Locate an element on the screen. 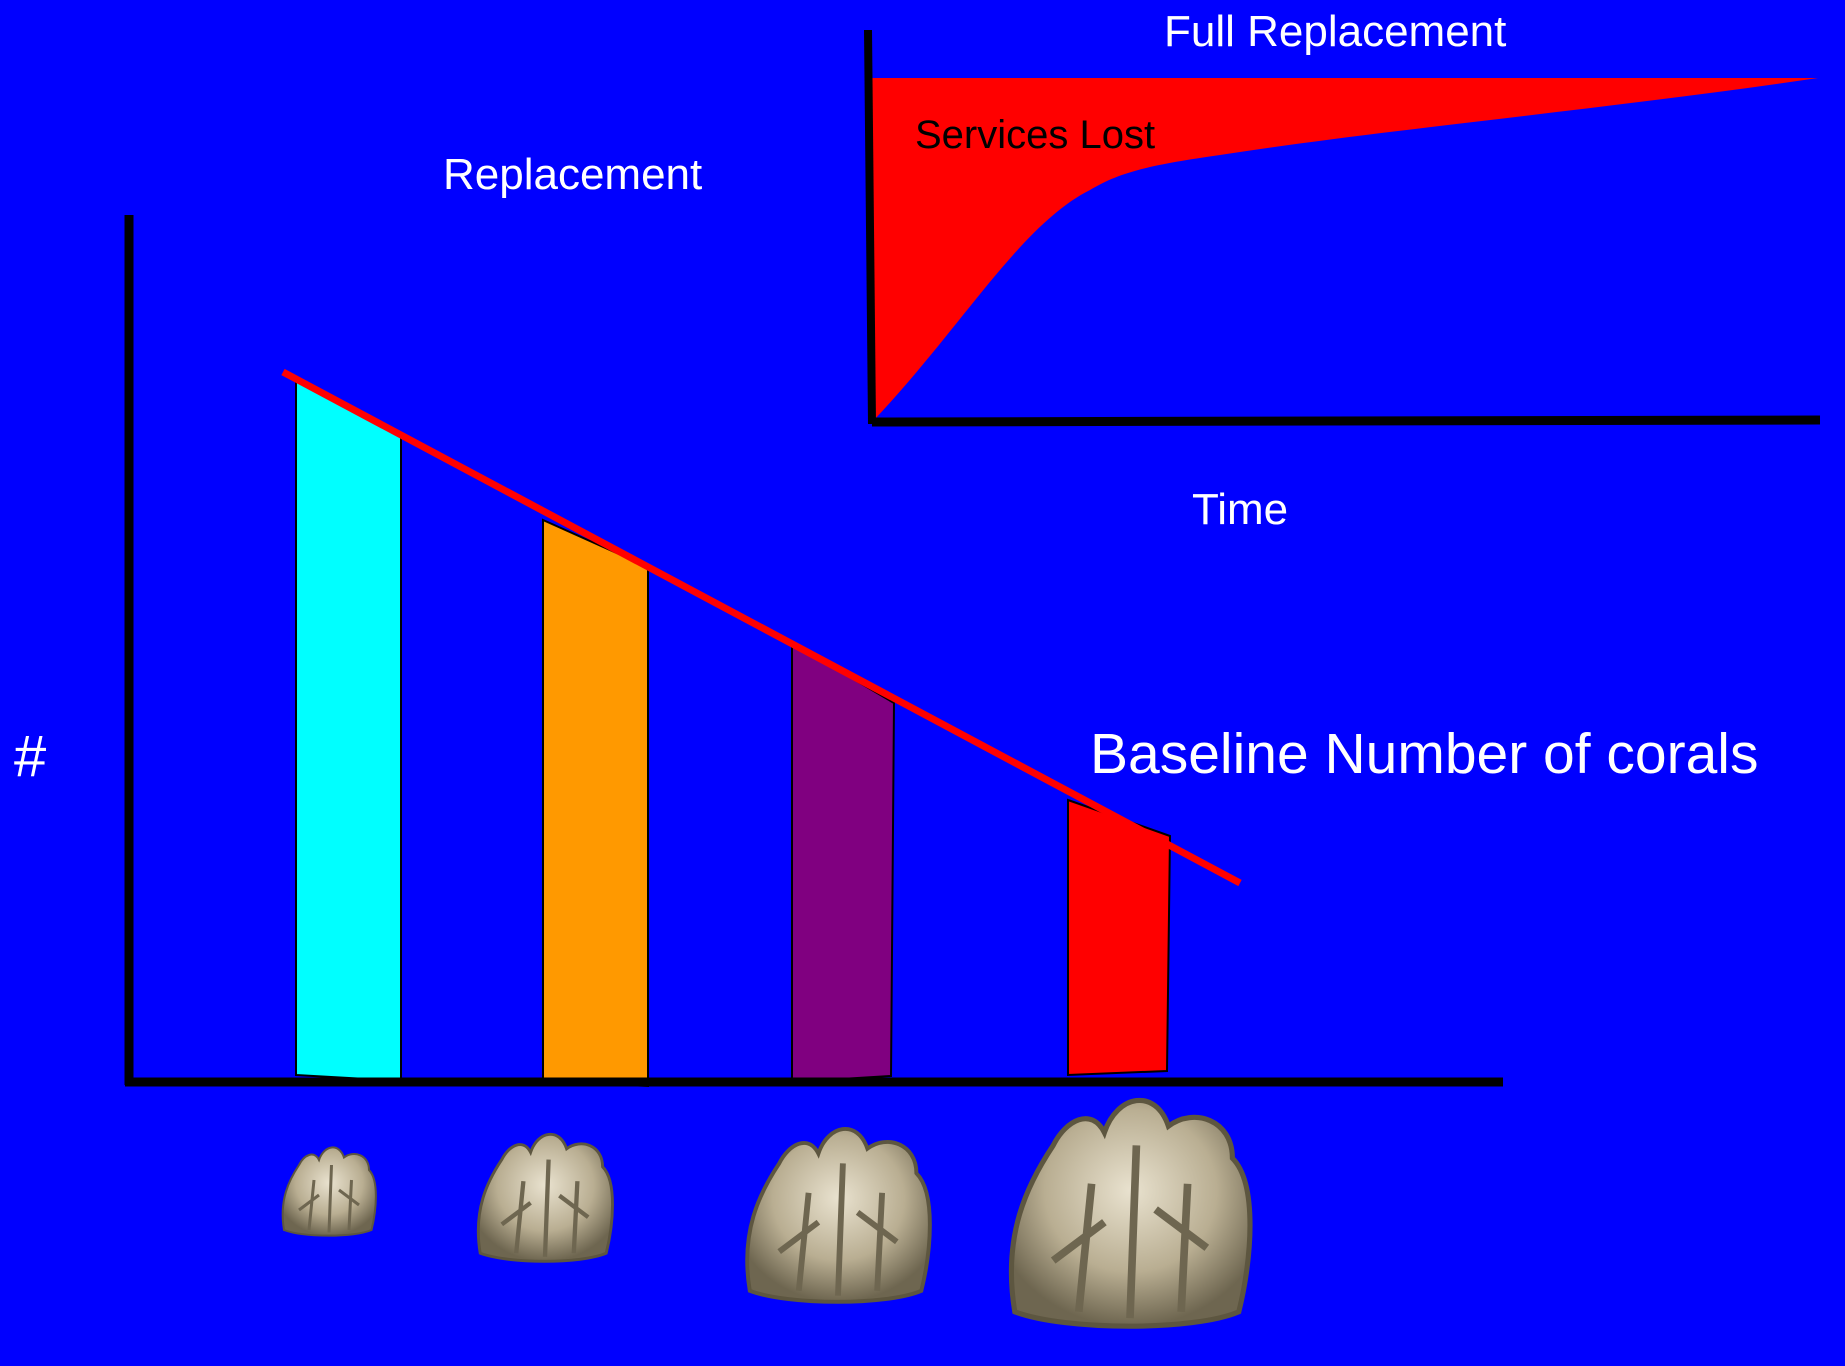 The width and height of the screenshot is (1845, 1366). services-lost-label: Services Lost is located at coordinates (1035, 135).